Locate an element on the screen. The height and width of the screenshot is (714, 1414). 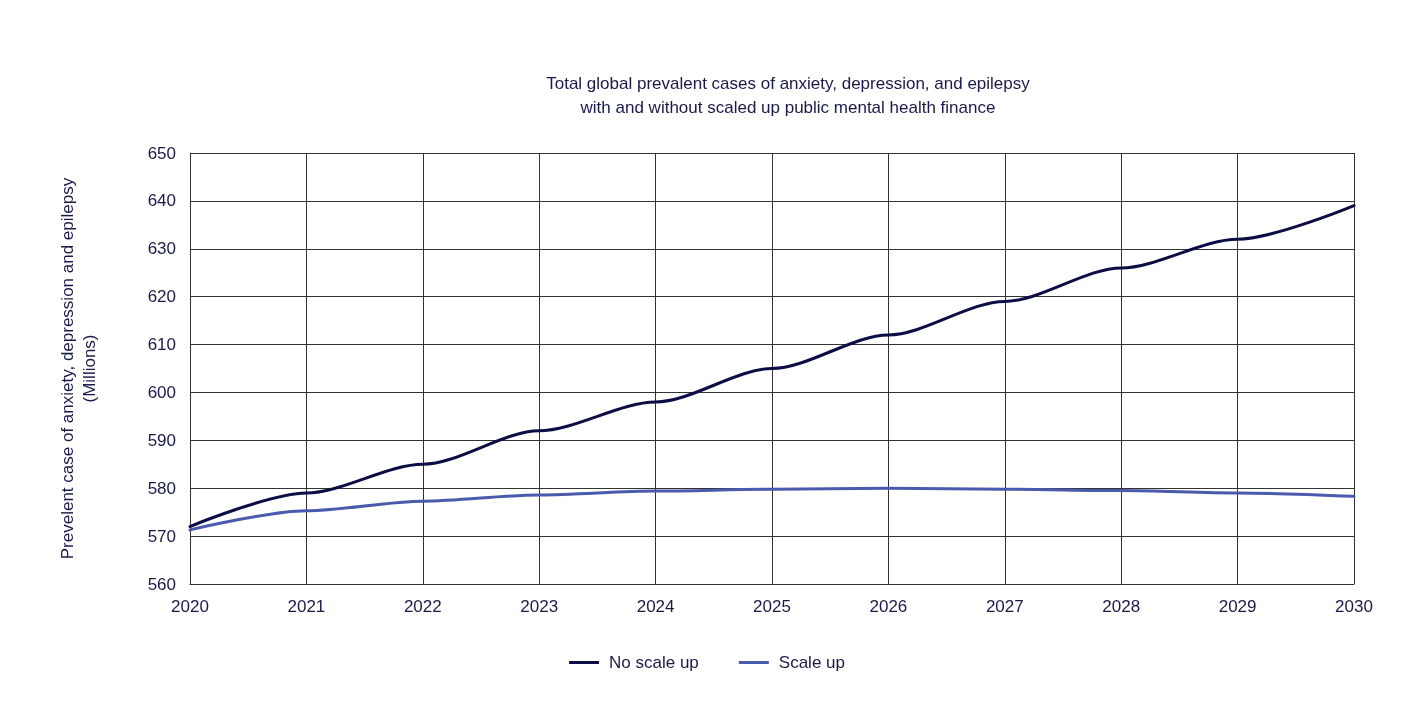
x-tick-label: 2021 is located at coordinates (306, 606).